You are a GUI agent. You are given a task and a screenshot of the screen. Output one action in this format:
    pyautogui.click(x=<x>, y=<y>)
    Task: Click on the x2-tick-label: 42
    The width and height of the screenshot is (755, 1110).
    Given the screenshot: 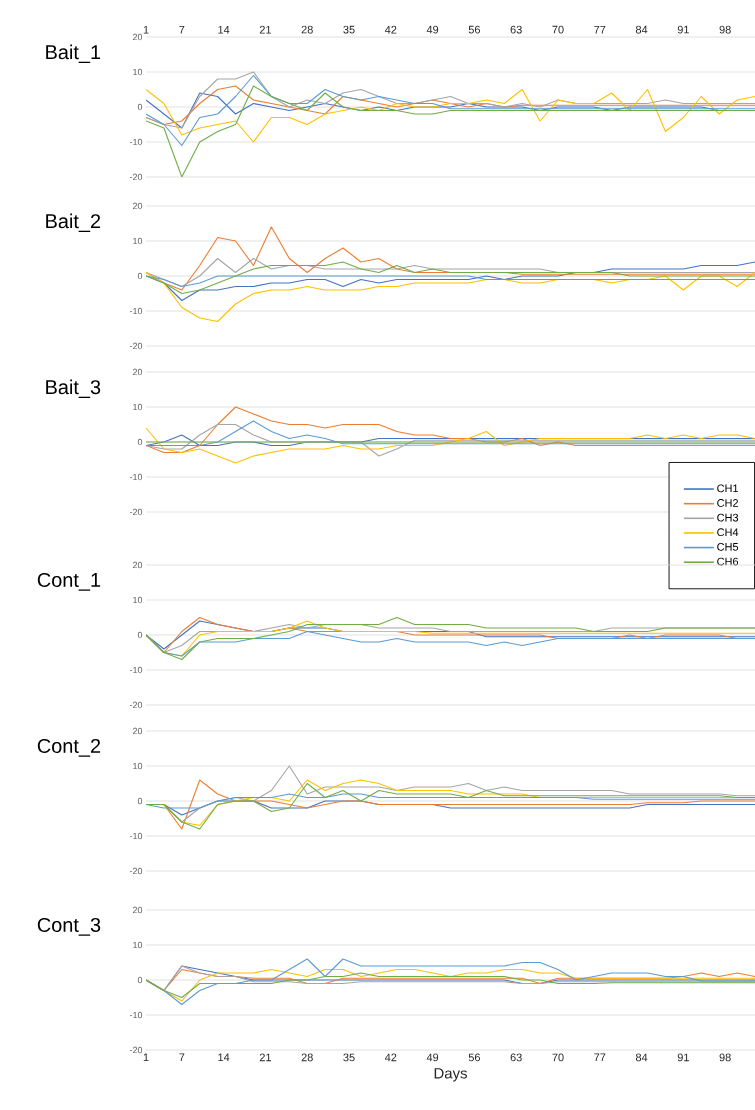 What is the action you would take?
    pyautogui.click(x=390, y=29)
    